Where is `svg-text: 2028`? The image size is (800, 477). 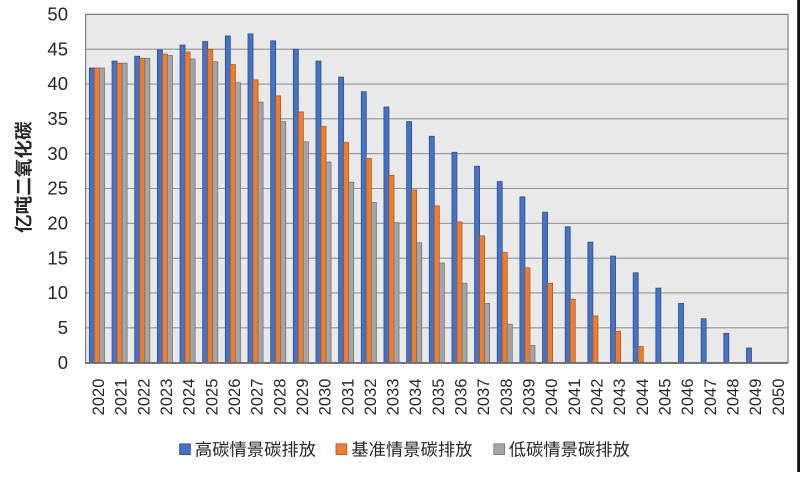
svg-text: 2028 is located at coordinates (280, 397).